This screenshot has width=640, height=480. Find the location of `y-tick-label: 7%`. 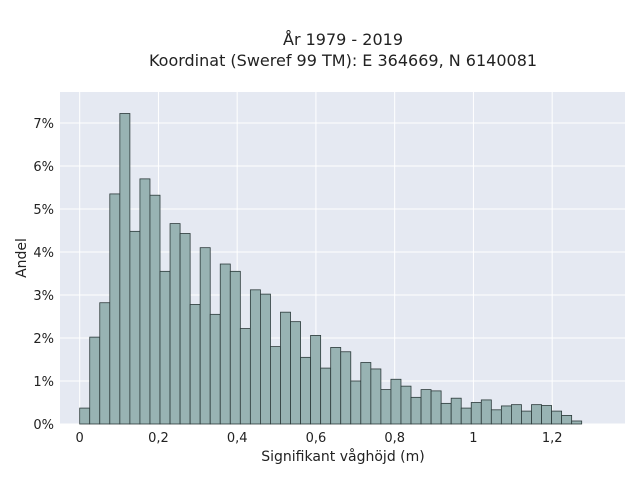

y-tick-label: 7% is located at coordinates (43, 124).